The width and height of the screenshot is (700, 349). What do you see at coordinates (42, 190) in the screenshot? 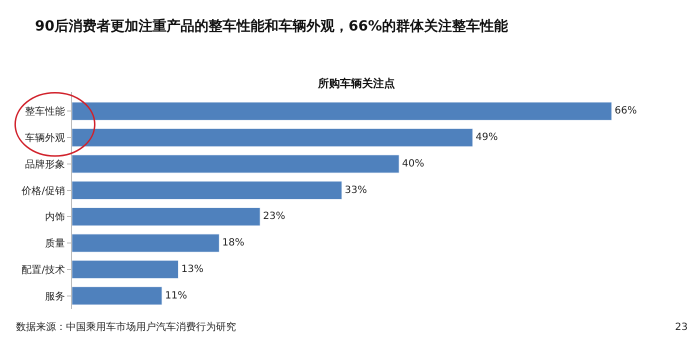
I see `y-tick-label: 价格/促销` at bounding box center [42, 190].